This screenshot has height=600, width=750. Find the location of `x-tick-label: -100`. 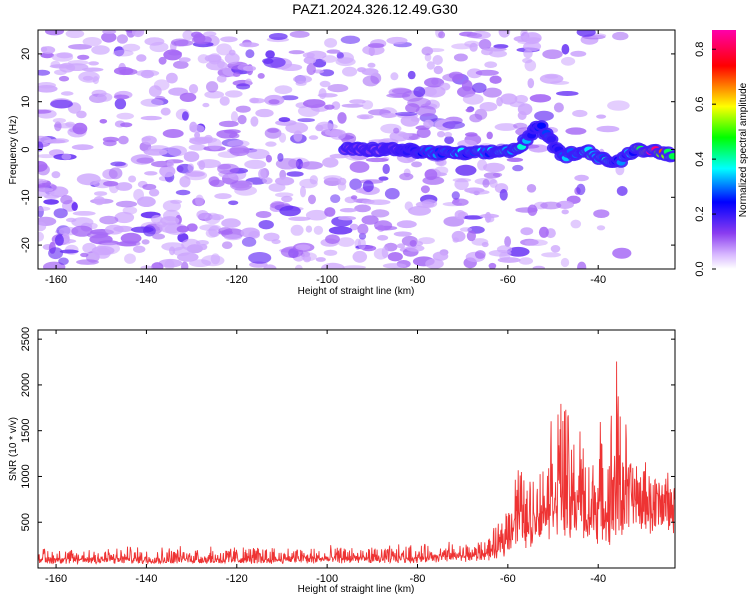

x-tick-label: -100 is located at coordinates (327, 579).